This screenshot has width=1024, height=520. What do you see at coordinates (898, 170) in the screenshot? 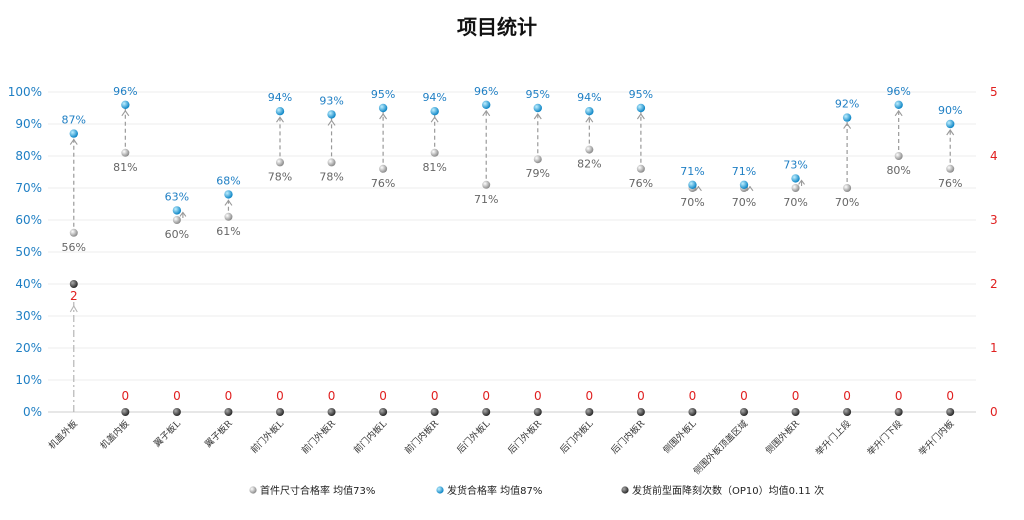
I see `label-first-piece: 80%` at bounding box center [898, 170].